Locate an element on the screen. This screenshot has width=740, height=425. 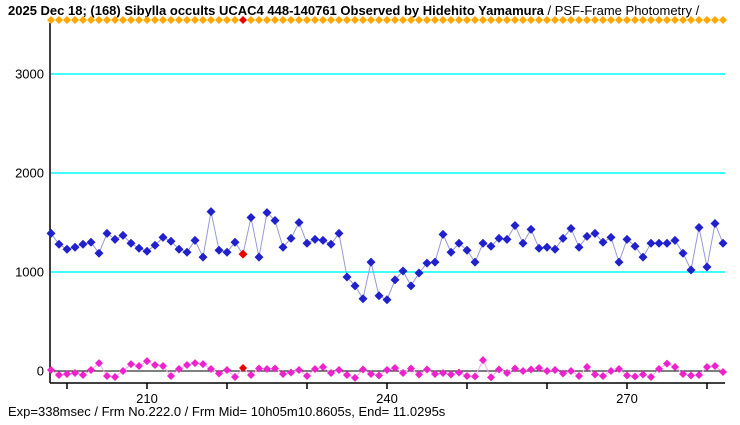
x-tick-label-210: 210 is located at coordinates (147, 398).